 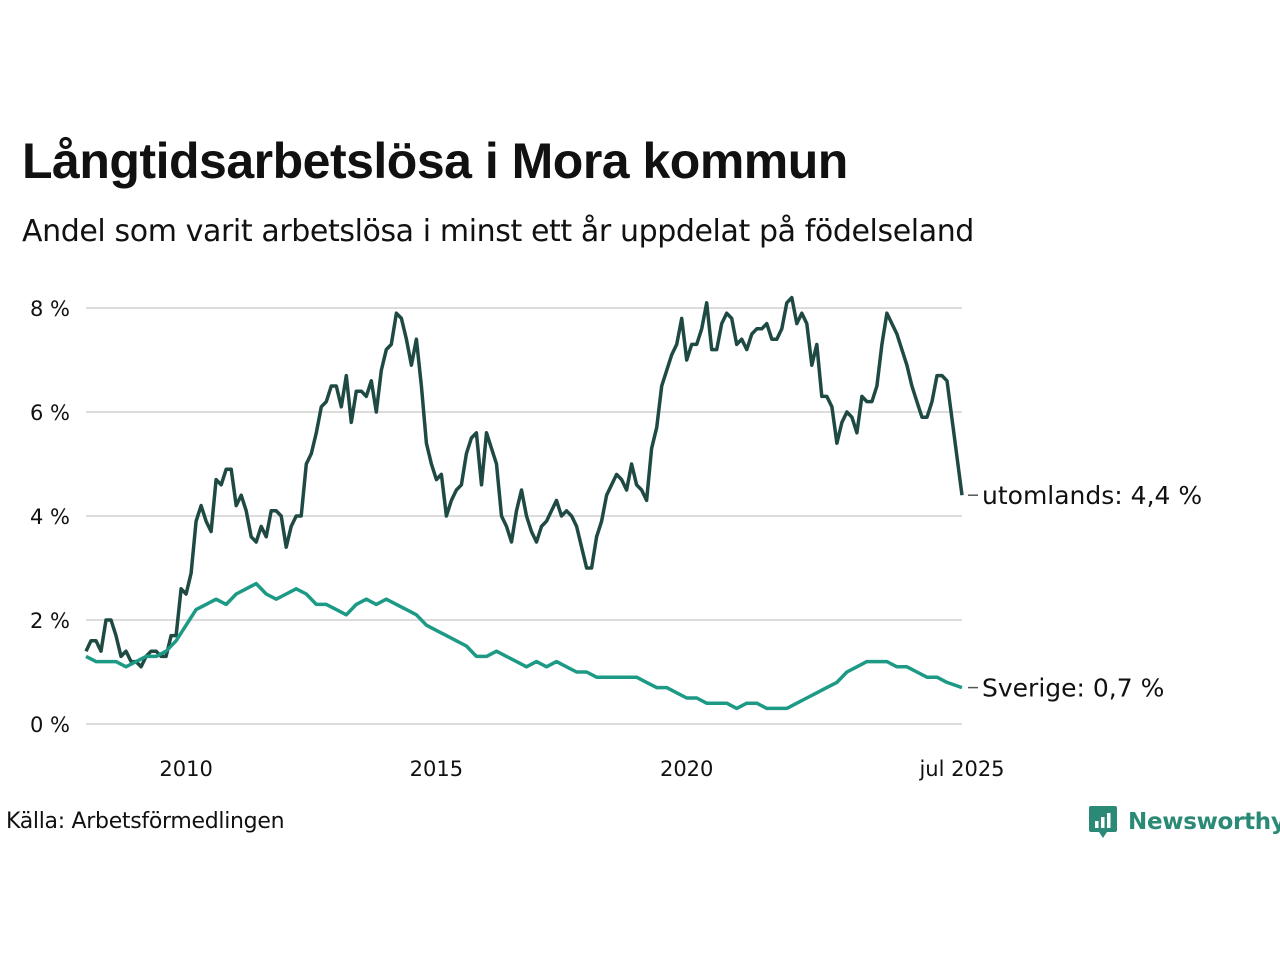 What do you see at coordinates (50, 413) in the screenshot?
I see `y-tick-label: 6 %` at bounding box center [50, 413].